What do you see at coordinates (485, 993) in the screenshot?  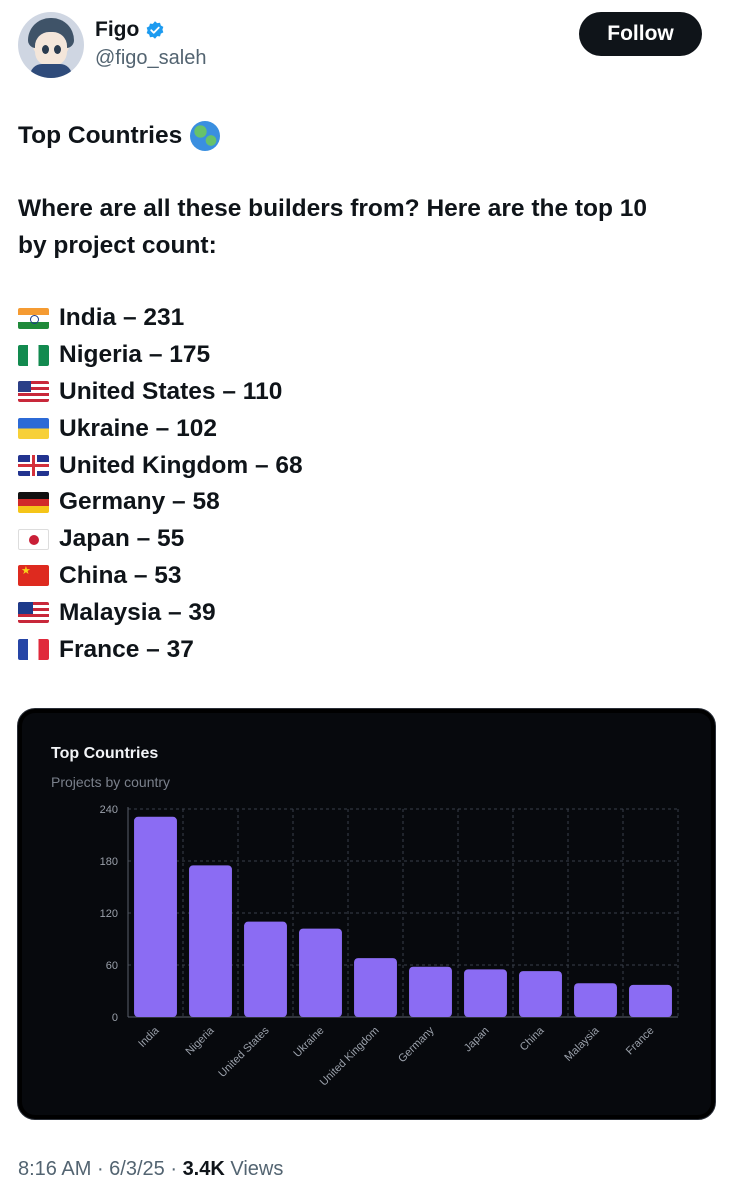 I see `bar-japan` at bounding box center [485, 993].